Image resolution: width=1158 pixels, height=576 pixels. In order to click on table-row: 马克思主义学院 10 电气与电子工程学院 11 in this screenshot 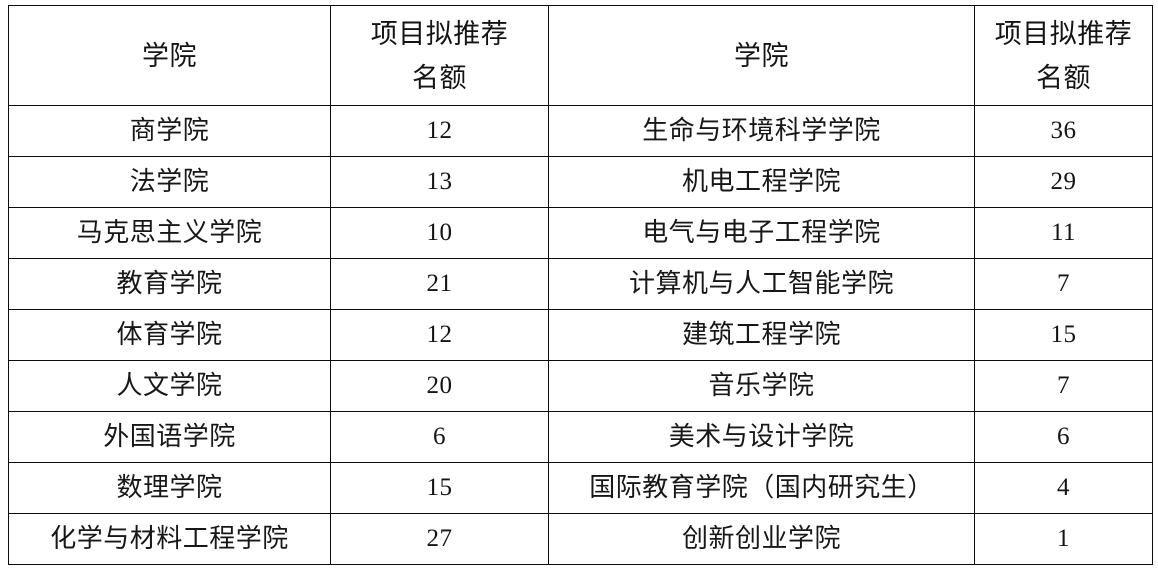, I will do `click(580, 233)`.